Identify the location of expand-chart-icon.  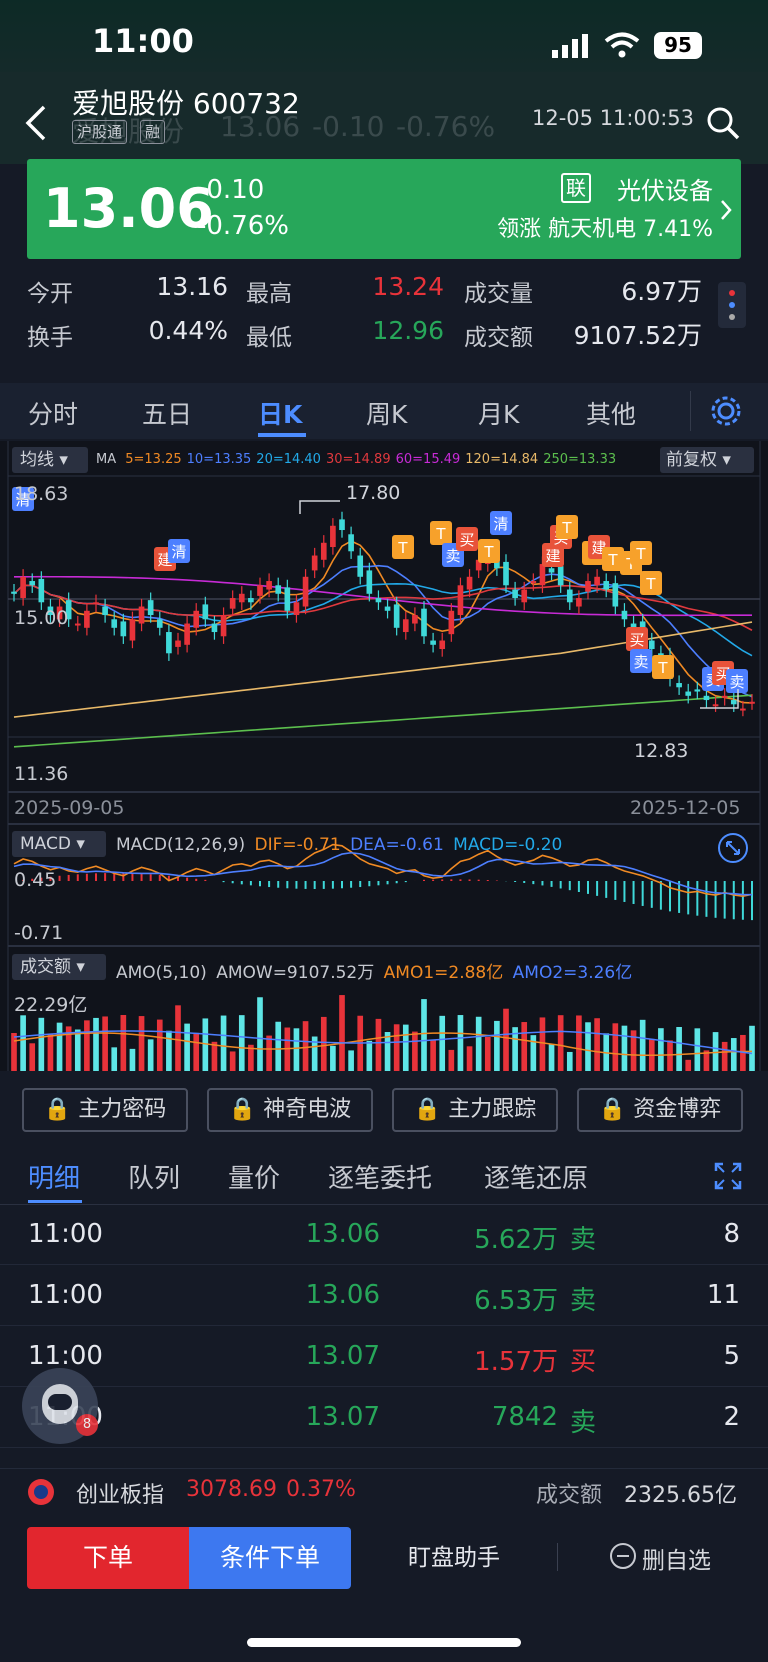
(733, 848).